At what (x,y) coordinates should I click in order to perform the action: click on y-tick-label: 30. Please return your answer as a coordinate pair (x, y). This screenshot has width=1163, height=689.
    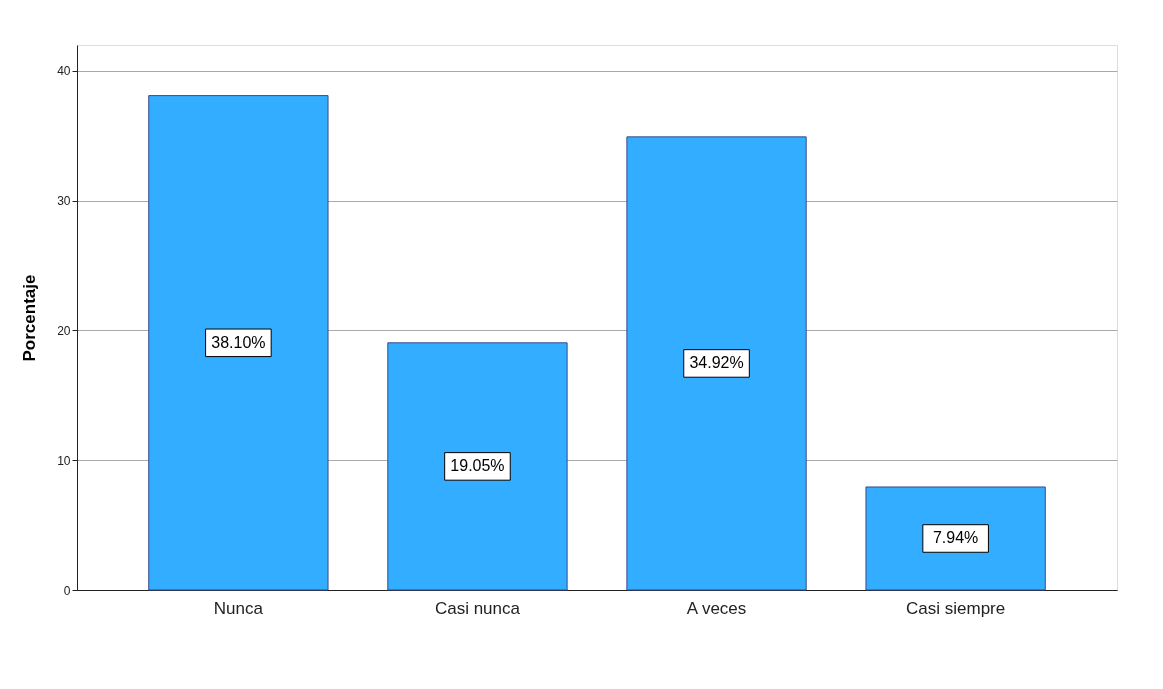
    Looking at the image, I should click on (64, 201).